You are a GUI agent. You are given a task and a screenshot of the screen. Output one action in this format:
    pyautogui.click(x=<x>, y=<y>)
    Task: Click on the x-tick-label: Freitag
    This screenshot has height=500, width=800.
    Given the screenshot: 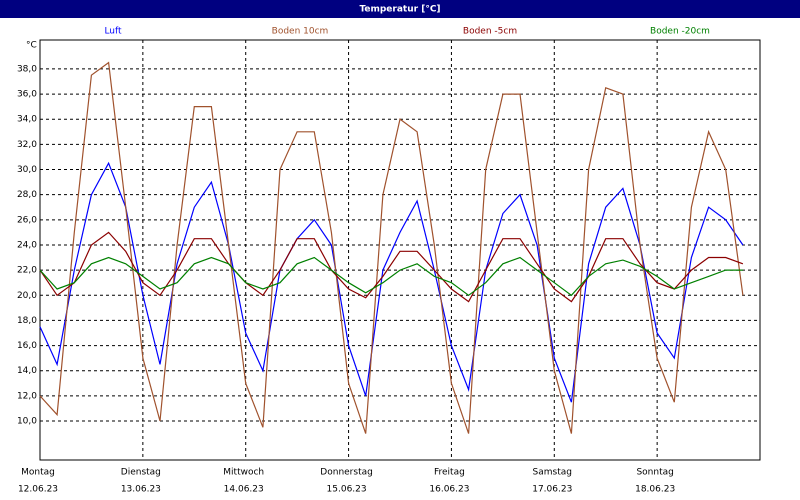 What is the action you would take?
    pyautogui.click(x=449, y=473)
    